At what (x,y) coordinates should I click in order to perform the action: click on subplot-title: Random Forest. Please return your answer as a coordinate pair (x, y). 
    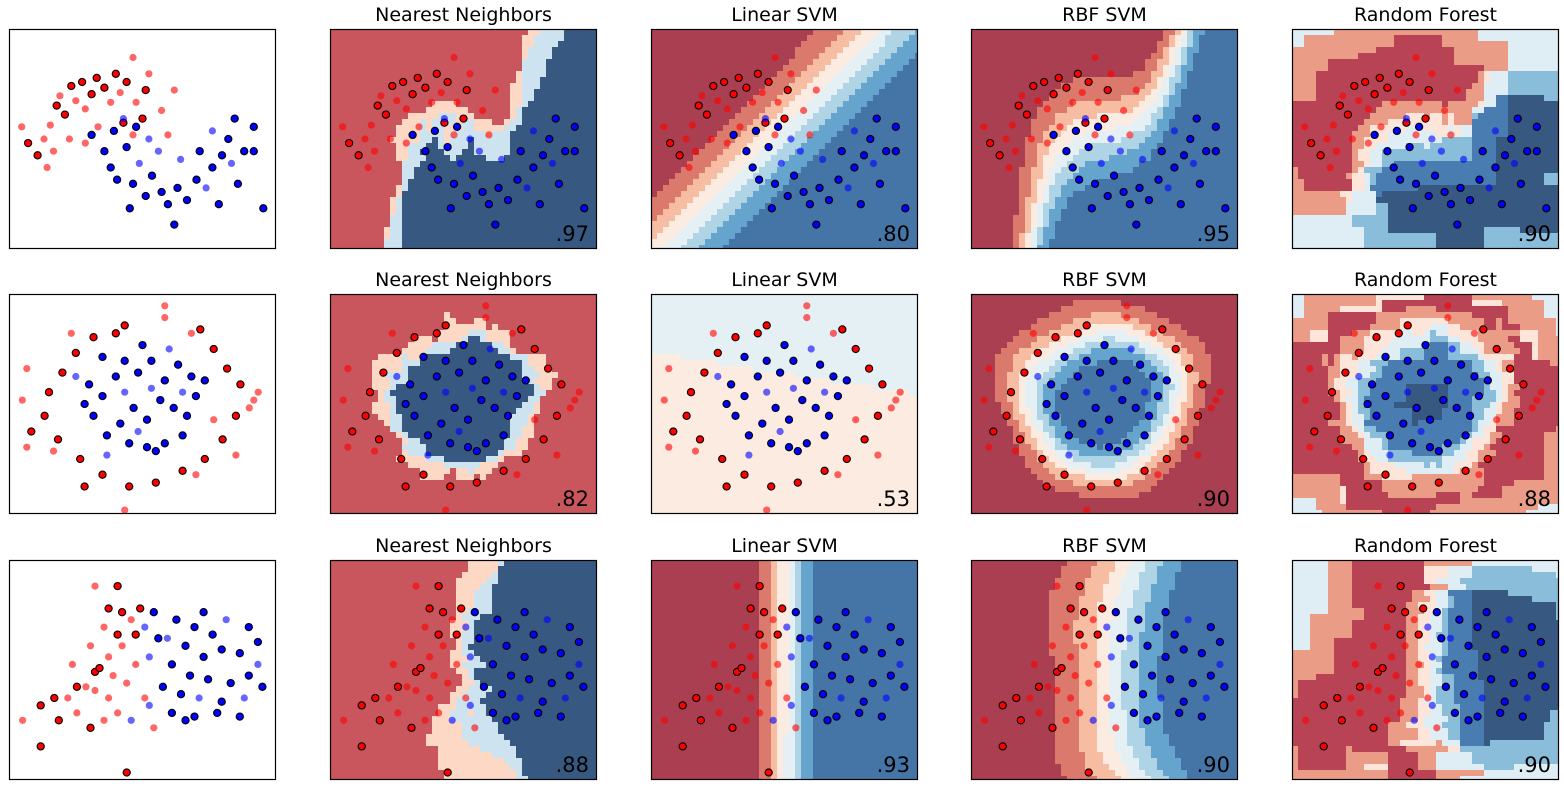
    Looking at the image, I should click on (1425, 15).